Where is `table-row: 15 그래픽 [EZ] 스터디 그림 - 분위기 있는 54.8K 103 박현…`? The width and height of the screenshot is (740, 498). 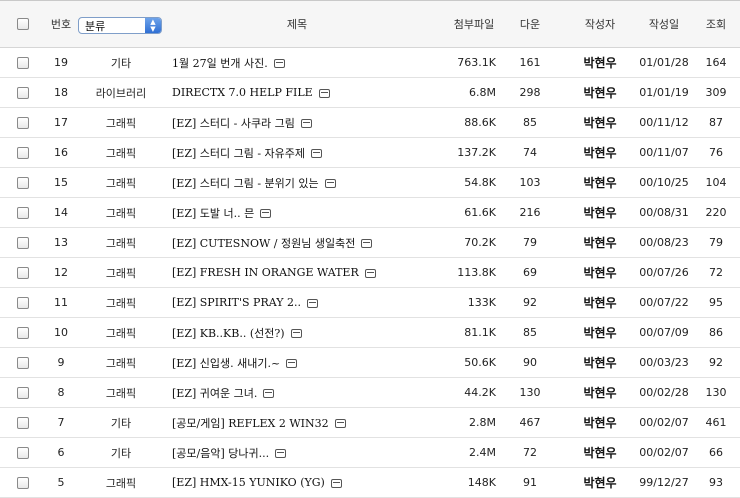
table-row: 15 그래픽 [EZ] 스터디 그림 - 분위기 있는 54.8K 103 박현… is located at coordinates (370, 183).